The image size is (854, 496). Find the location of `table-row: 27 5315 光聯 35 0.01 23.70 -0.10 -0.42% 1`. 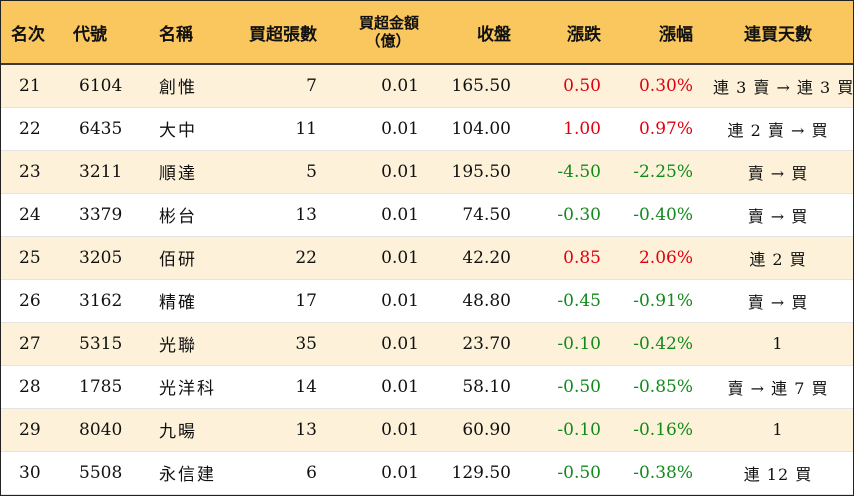

table-row: 27 5315 光聯 35 0.01 23.70 -0.10 -0.42% 1 is located at coordinates (427, 343).